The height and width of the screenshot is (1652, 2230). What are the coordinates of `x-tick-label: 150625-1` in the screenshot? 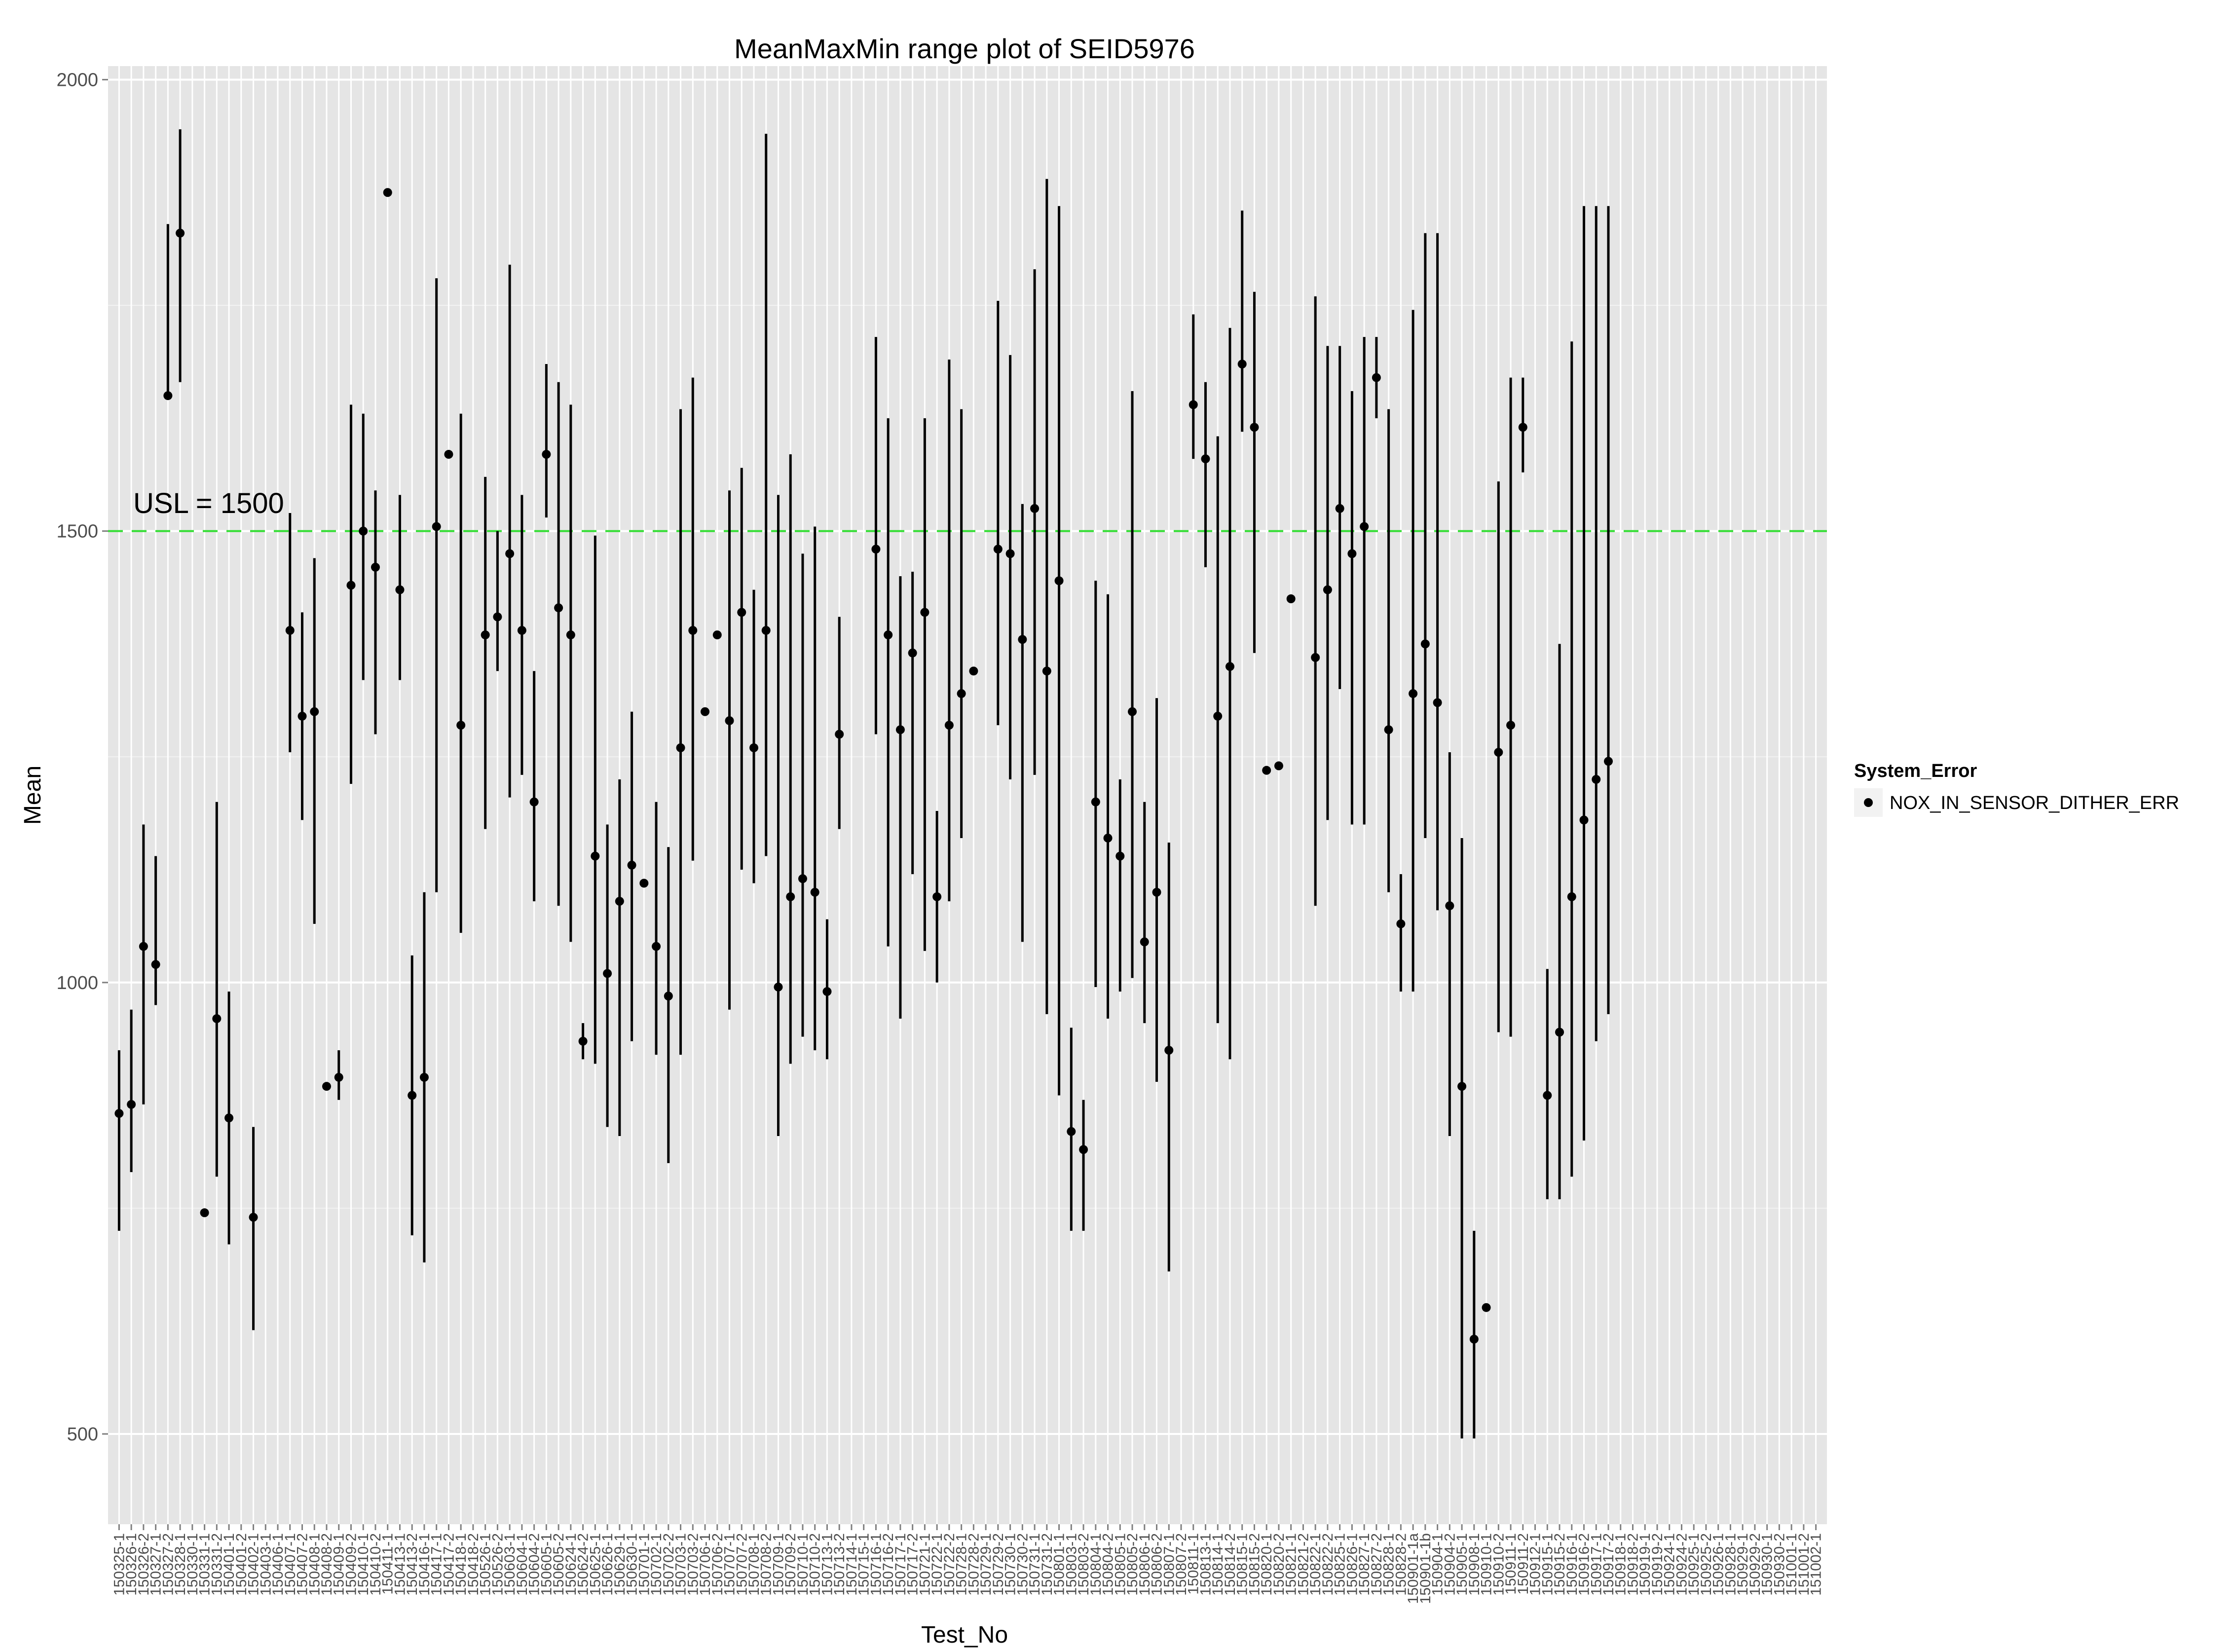 It's located at (595, 1564).